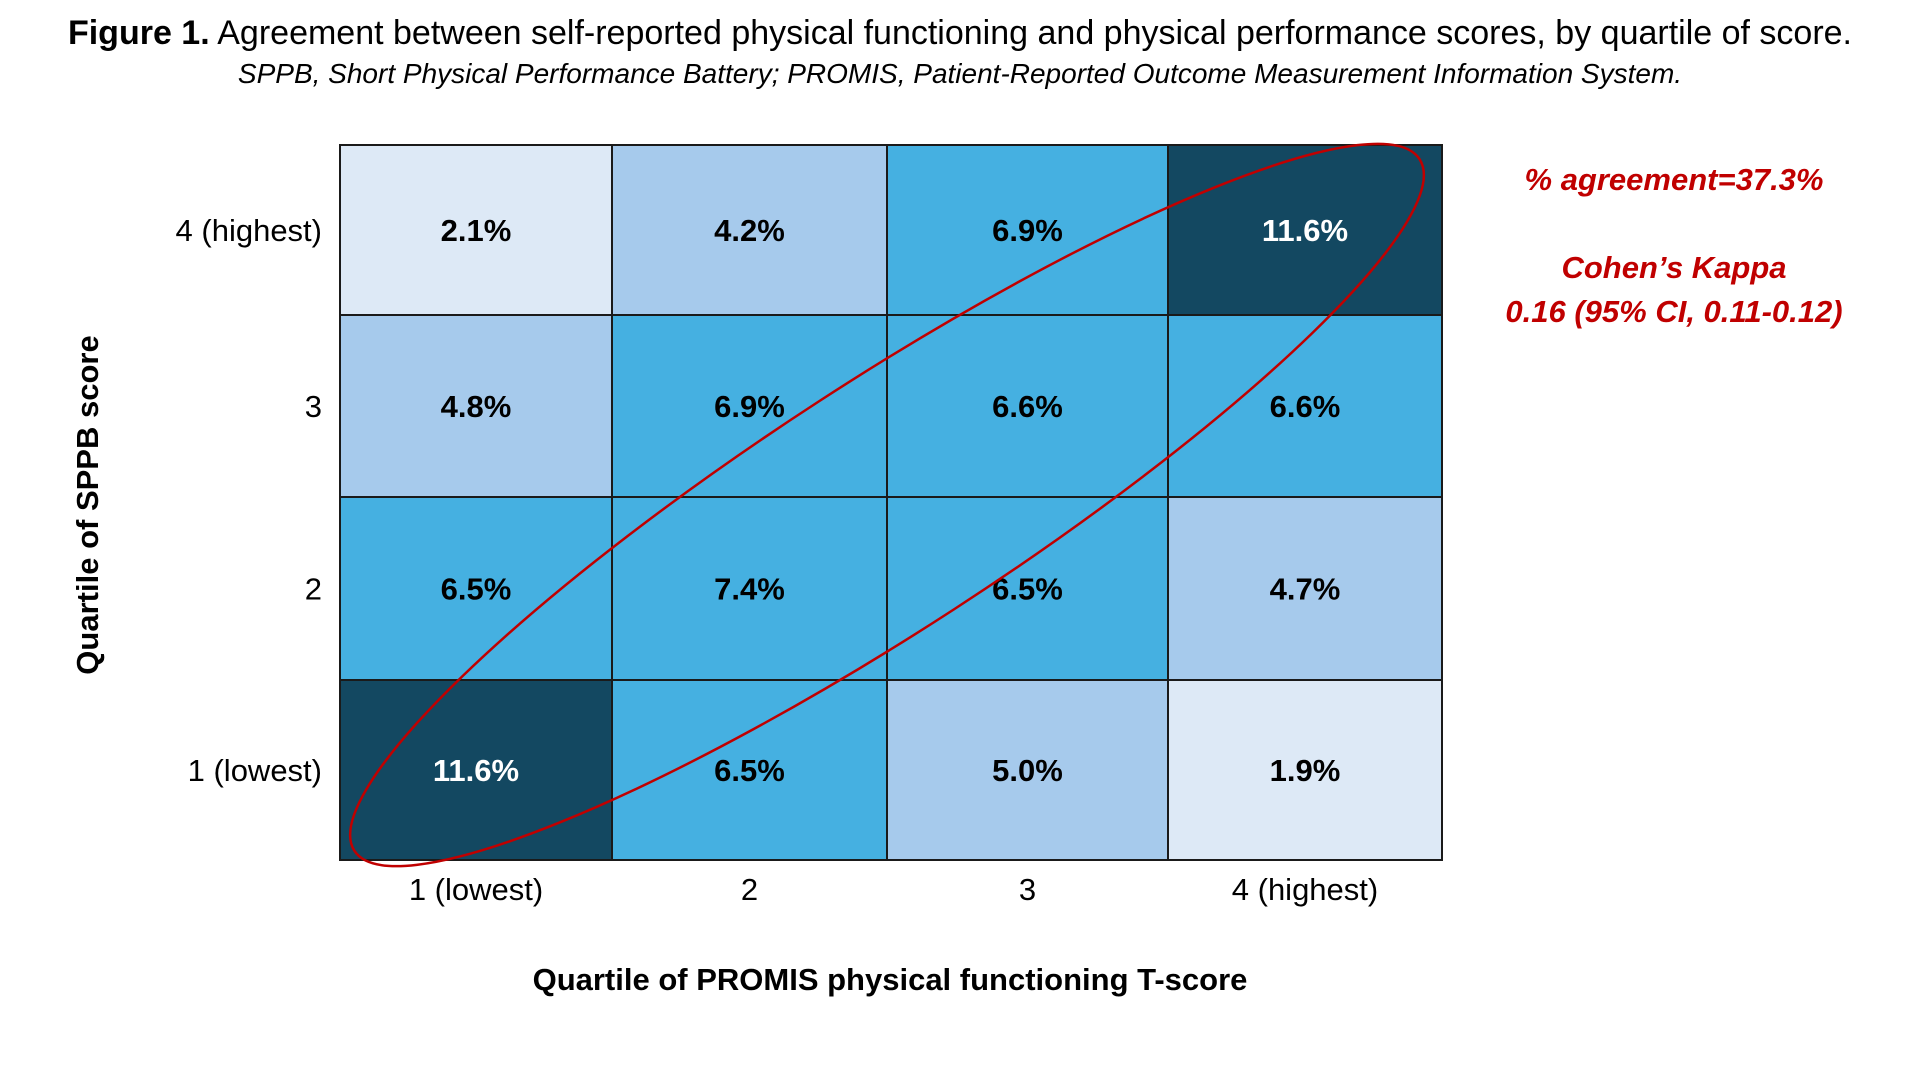 This screenshot has height=1080, width=1920. I want to click on cell-value-label: 4.8%, so click(476, 406).